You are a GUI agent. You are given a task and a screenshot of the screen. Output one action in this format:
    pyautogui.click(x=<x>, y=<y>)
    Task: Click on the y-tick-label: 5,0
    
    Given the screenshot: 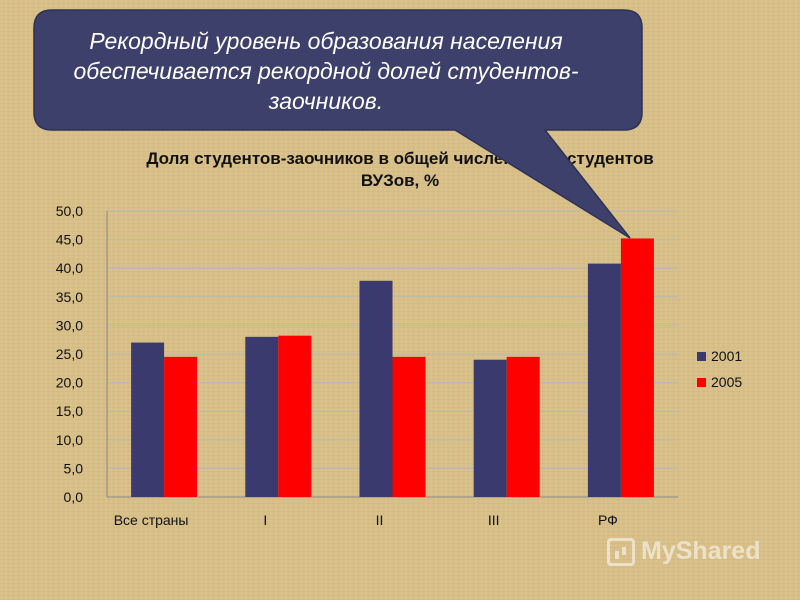 What is the action you would take?
    pyautogui.click(x=74, y=468)
    